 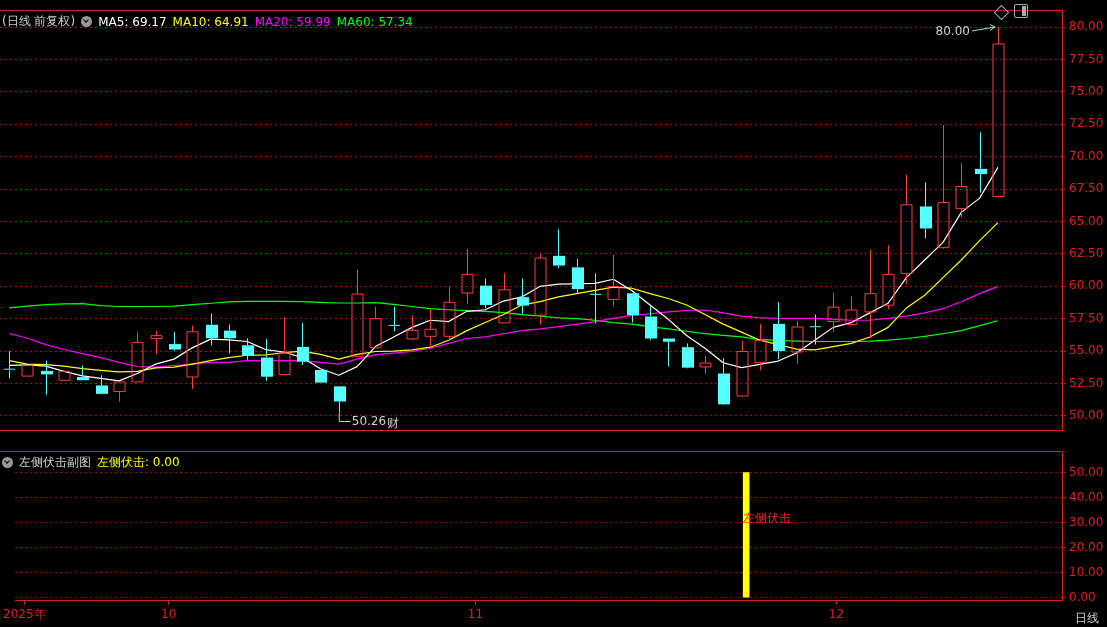 What do you see at coordinates (1086, 123) in the screenshot?
I see `y-tick-label: 72.50` at bounding box center [1086, 123].